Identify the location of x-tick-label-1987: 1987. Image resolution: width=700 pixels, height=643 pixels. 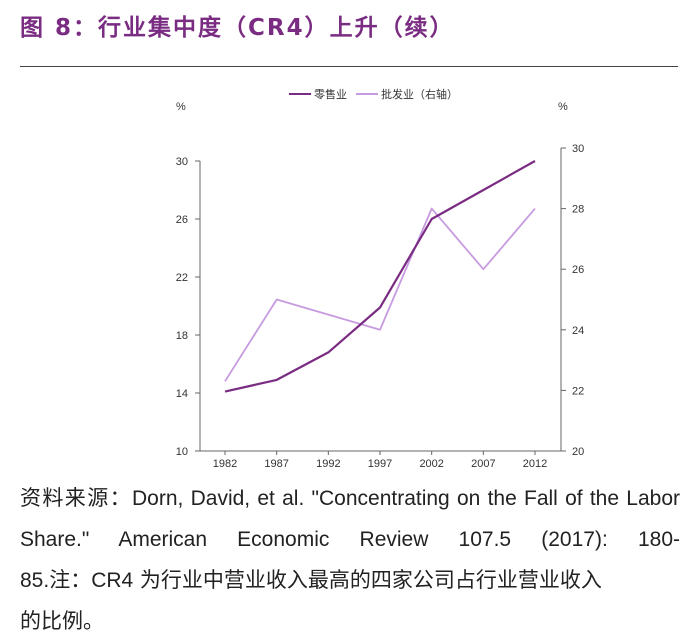
(276, 464).